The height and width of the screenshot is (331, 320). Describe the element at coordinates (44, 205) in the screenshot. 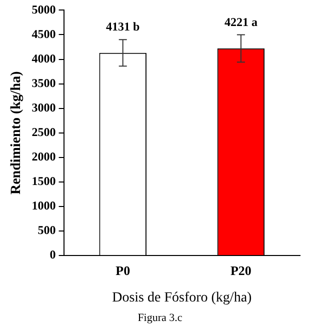

I see `y-tick-label: 1000` at that location.